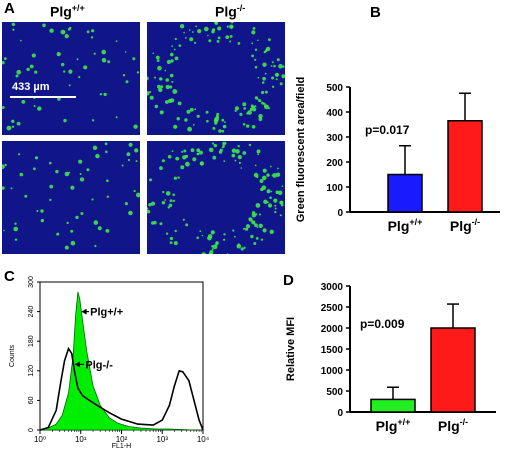 The height and width of the screenshot is (449, 520). Describe the element at coordinates (71, 78) in the screenshot. I see `micrograph-wt-top: 433 µm` at that location.